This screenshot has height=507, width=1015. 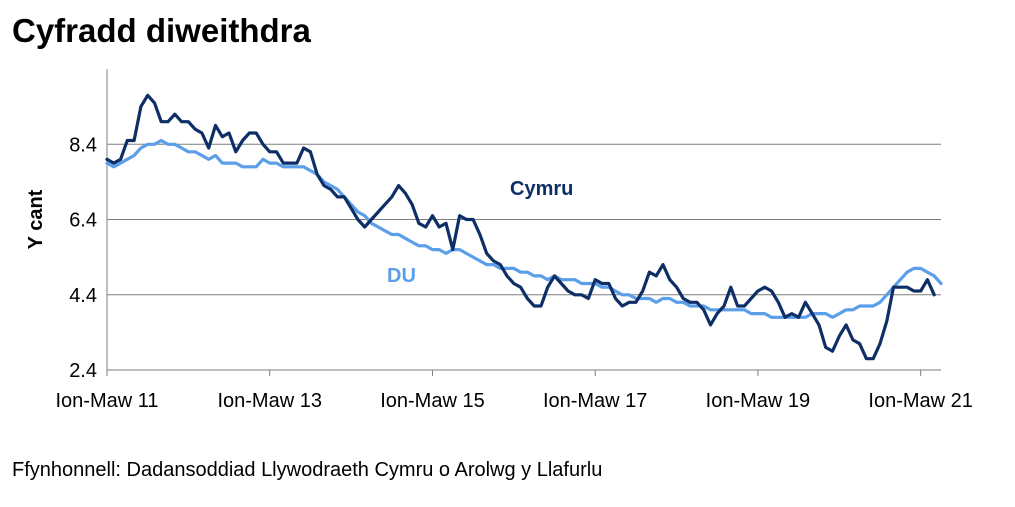 What do you see at coordinates (432, 401) in the screenshot?
I see `x-tick-label-2: Ion-Maw 15` at bounding box center [432, 401].